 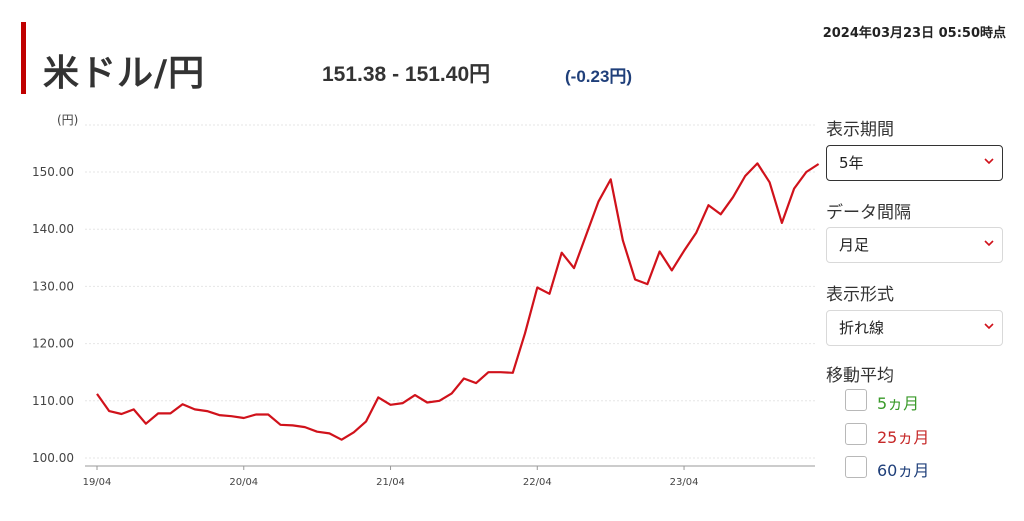 I want to click on y-axis-unit: (円), so click(x=67, y=120).